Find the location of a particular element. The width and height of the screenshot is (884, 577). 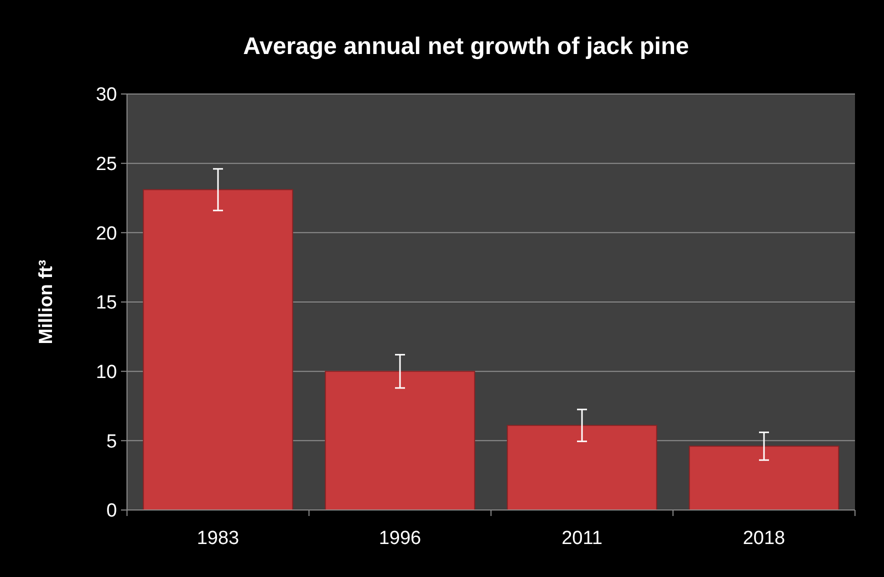

y-tick-label: 5 is located at coordinates (111, 441).